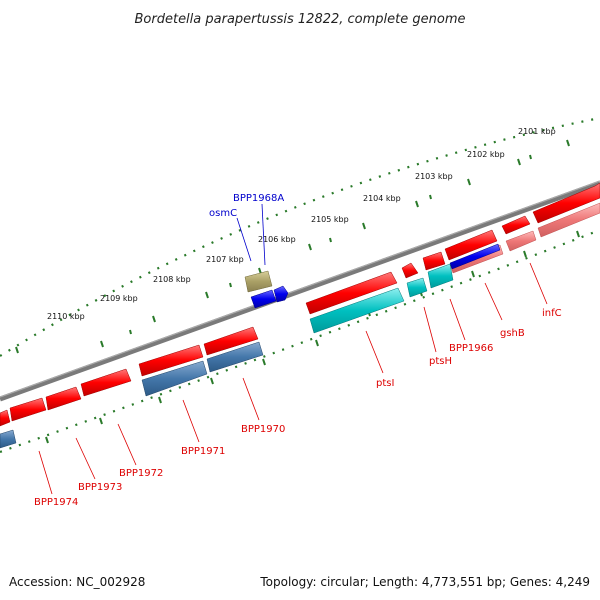  I want to click on tick-2109: 2109 kbp, so click(119, 298).